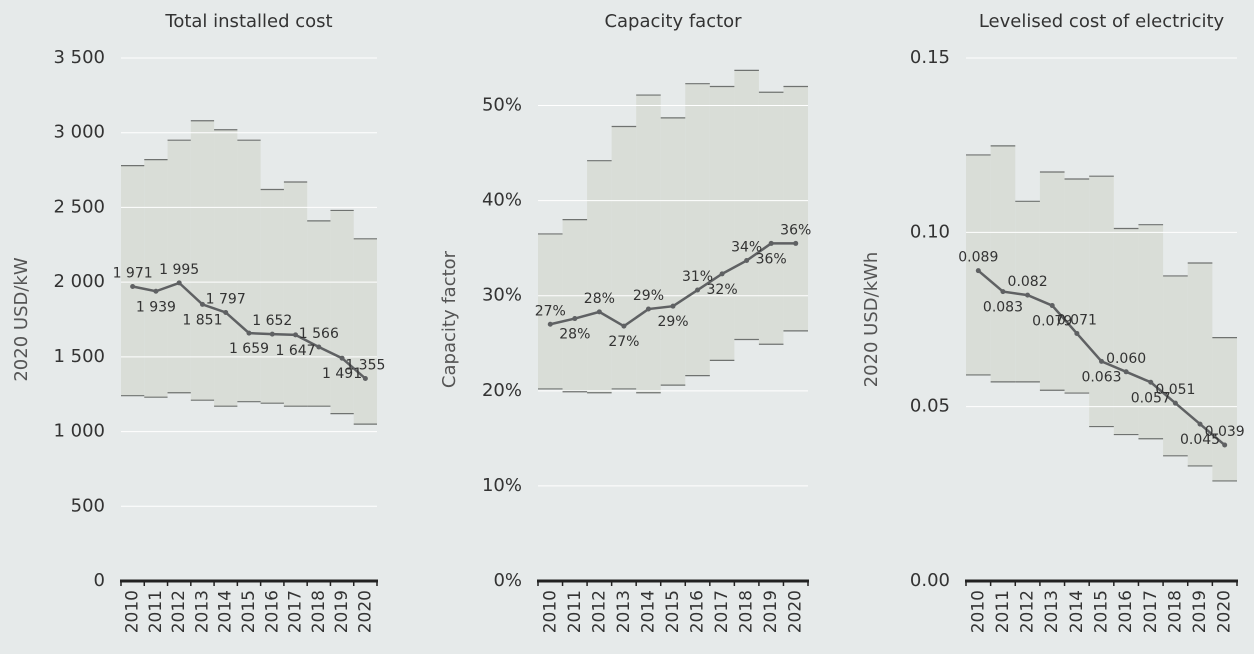 This screenshot has width=1254, height=654. I want to click on value-label: 0.063, so click(1101, 377).